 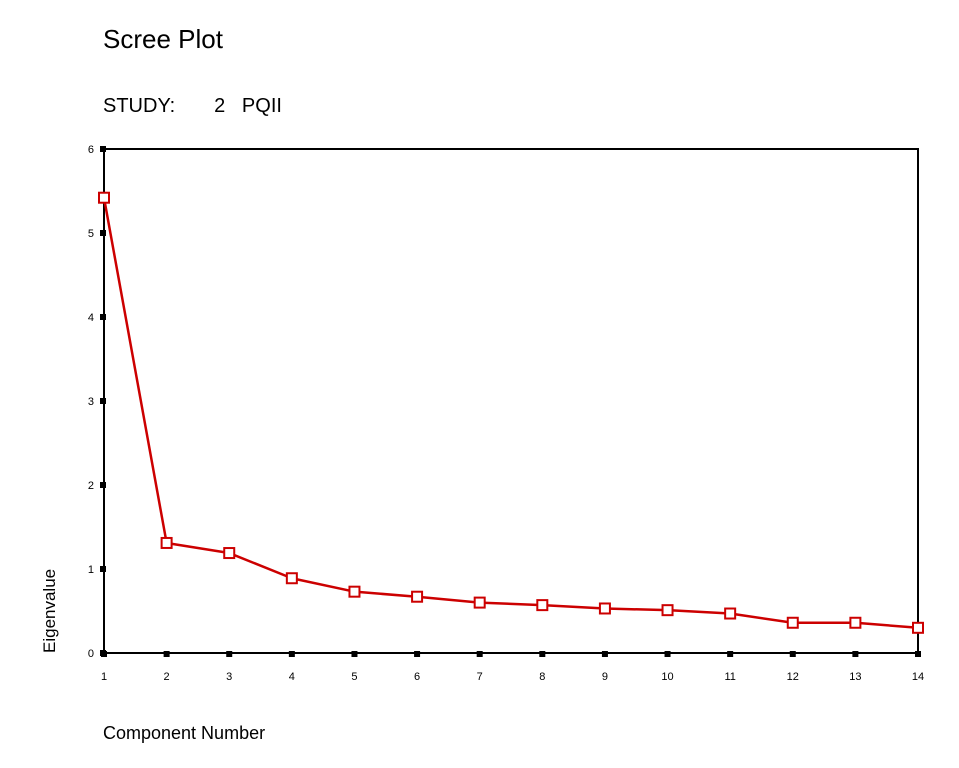 What do you see at coordinates (91, 402) in the screenshot?
I see `y-tick-label: 3` at bounding box center [91, 402].